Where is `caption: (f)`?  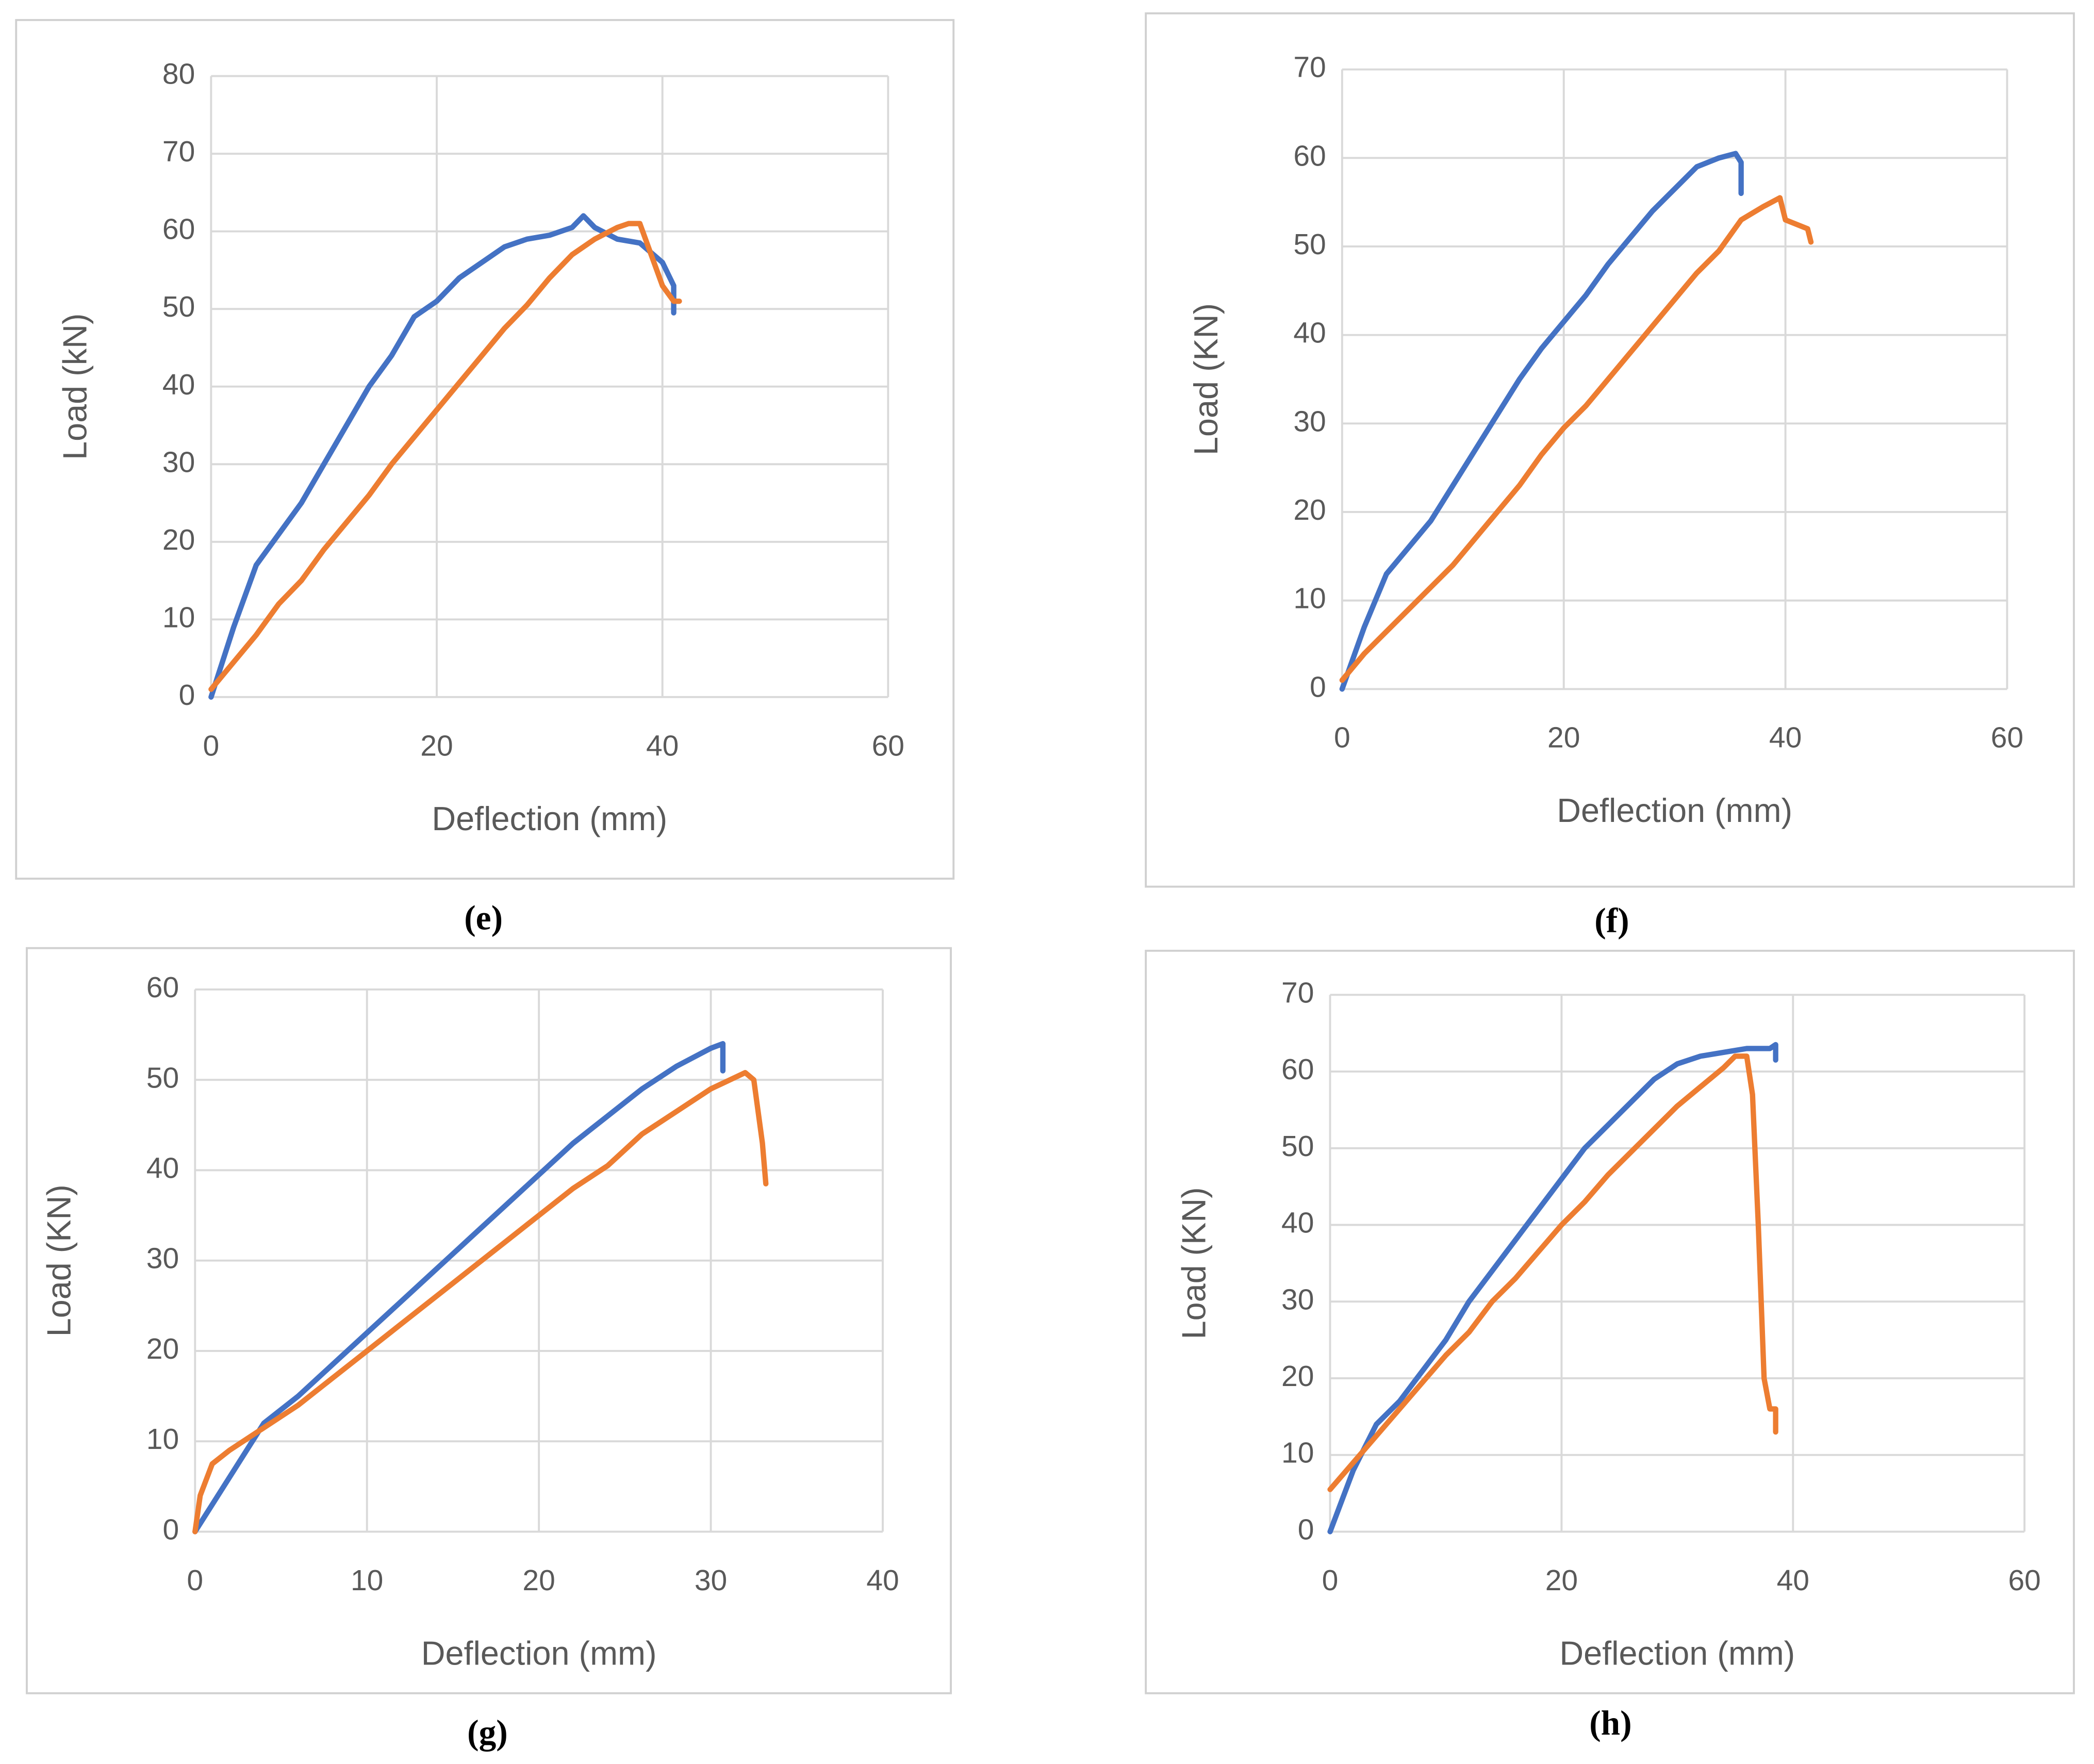 caption: (f) is located at coordinates (1612, 920).